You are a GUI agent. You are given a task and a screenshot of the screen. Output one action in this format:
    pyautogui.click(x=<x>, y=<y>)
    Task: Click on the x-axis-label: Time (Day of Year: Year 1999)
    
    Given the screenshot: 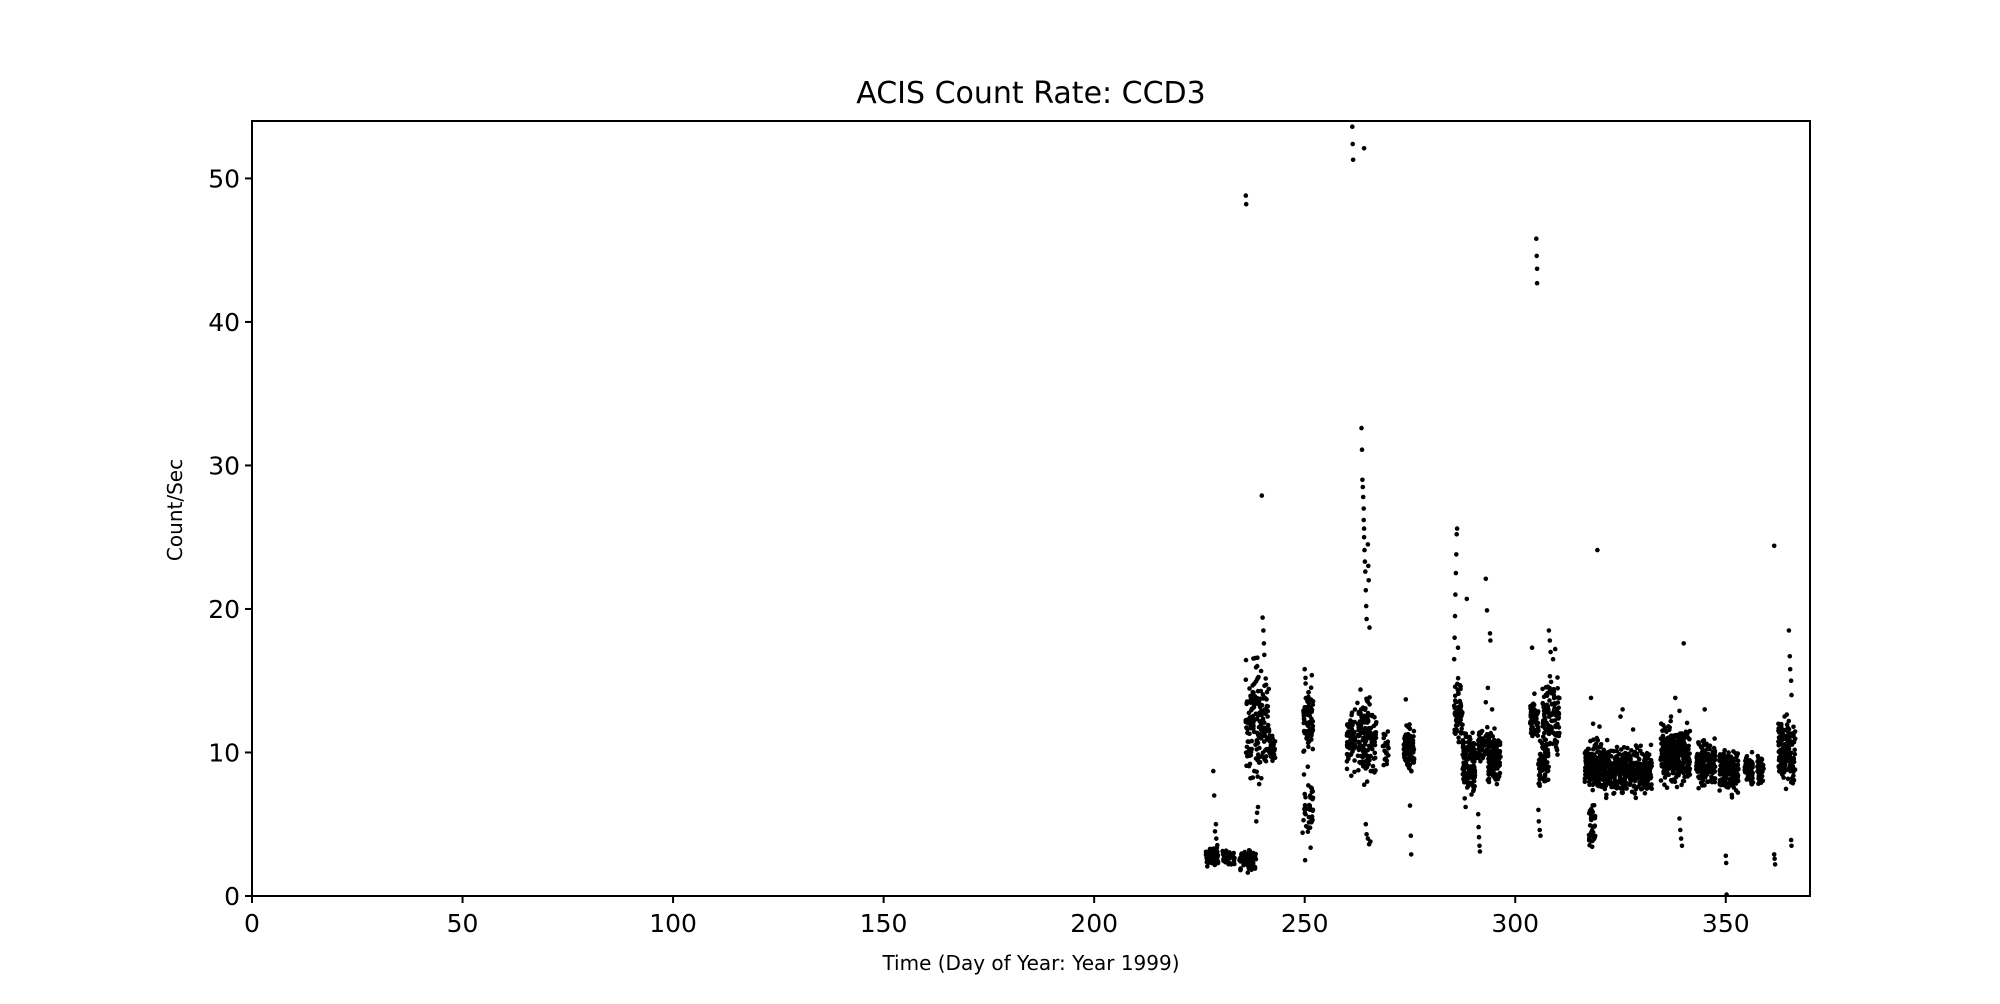 What is the action you would take?
    pyautogui.click(x=1030, y=963)
    